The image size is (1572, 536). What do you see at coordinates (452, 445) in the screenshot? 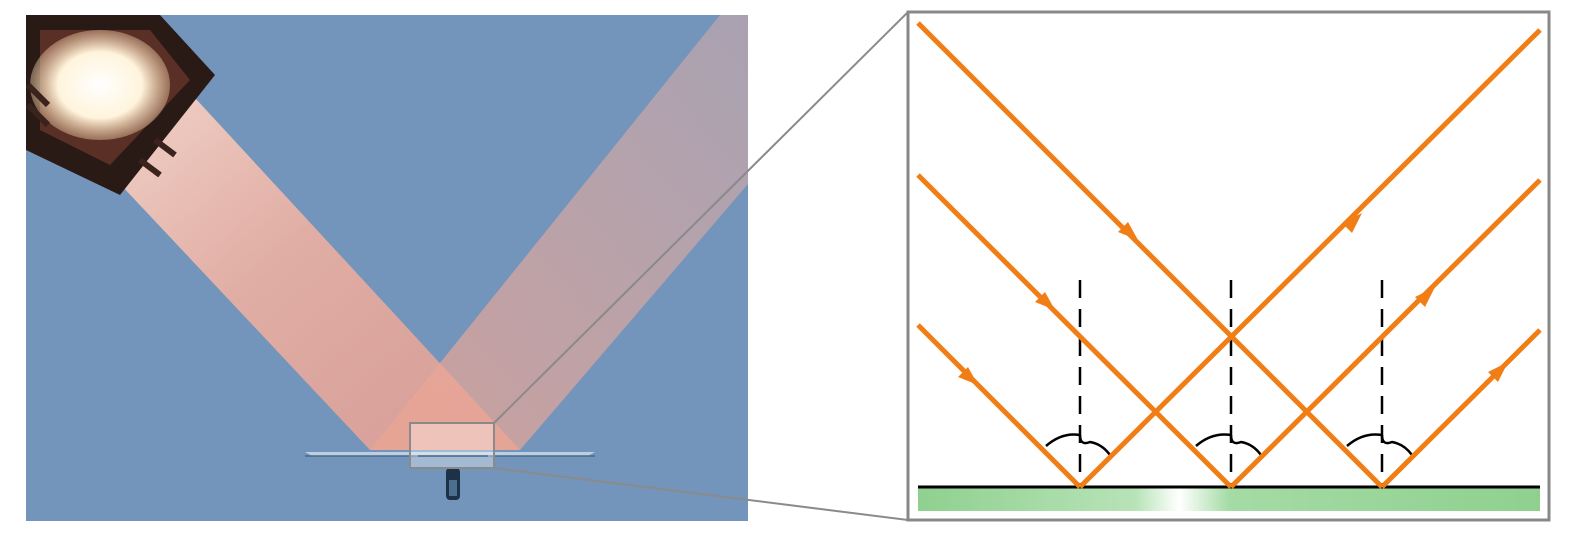
I see `zoom-highlight-box` at bounding box center [452, 445].